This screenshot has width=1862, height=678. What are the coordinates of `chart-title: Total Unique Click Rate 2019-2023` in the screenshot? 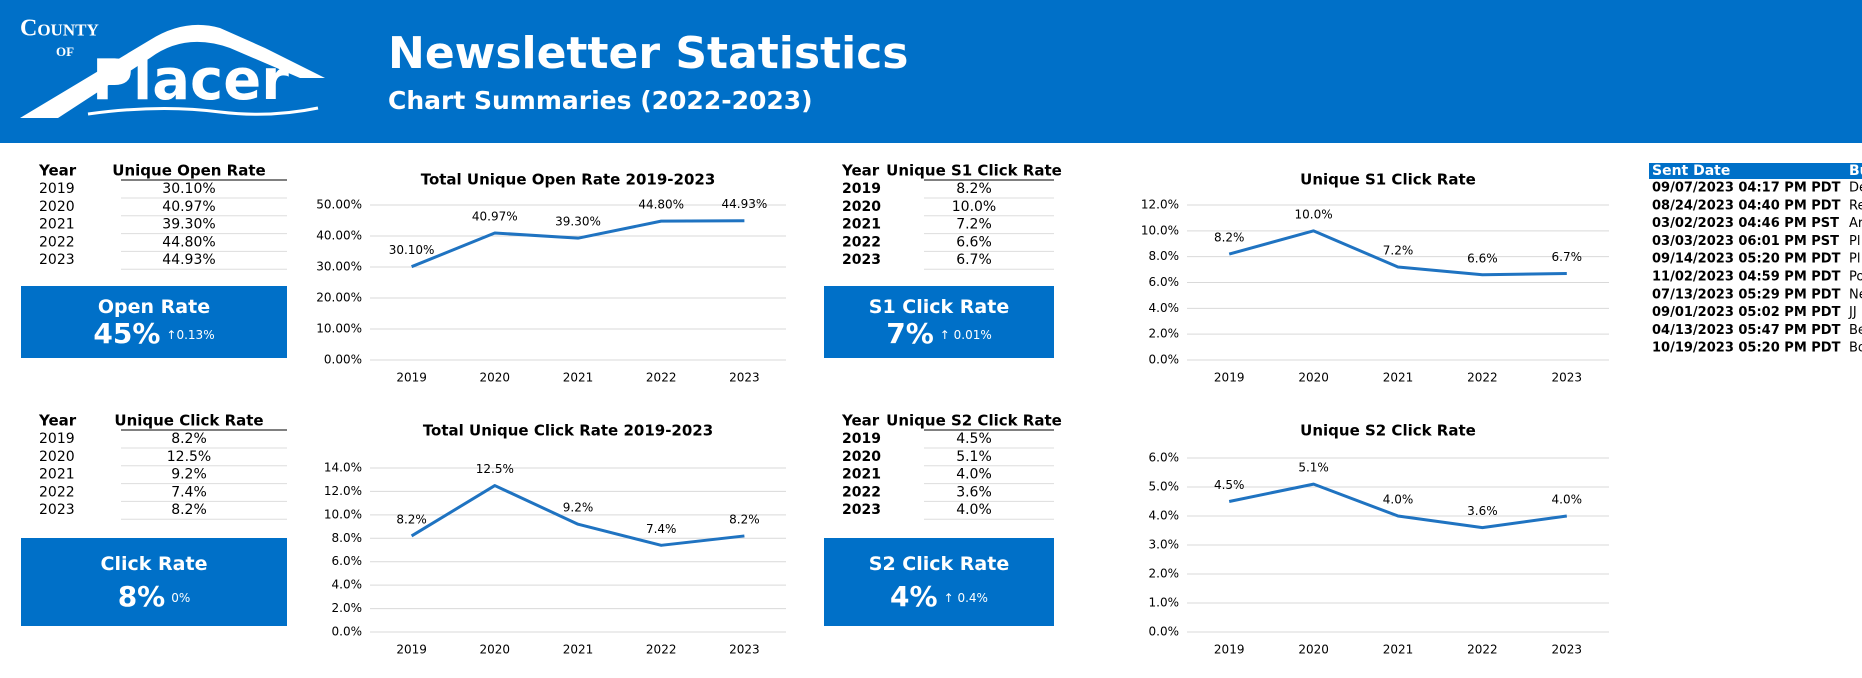 It's located at (568, 431).